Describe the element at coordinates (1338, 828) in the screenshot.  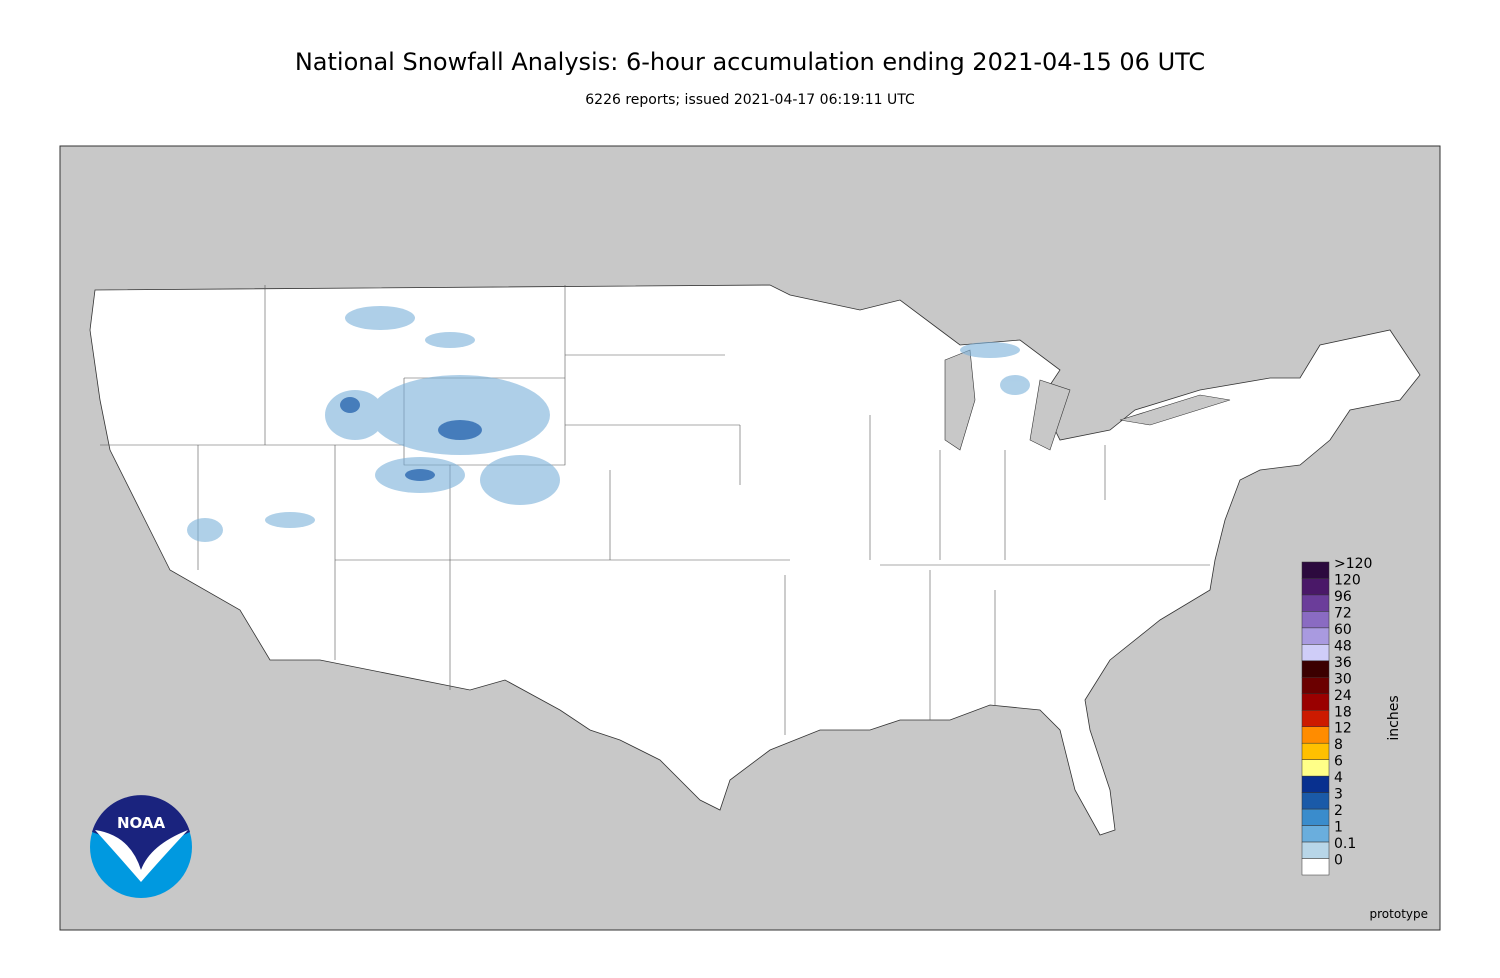
I see `legend-label: 1` at that location.